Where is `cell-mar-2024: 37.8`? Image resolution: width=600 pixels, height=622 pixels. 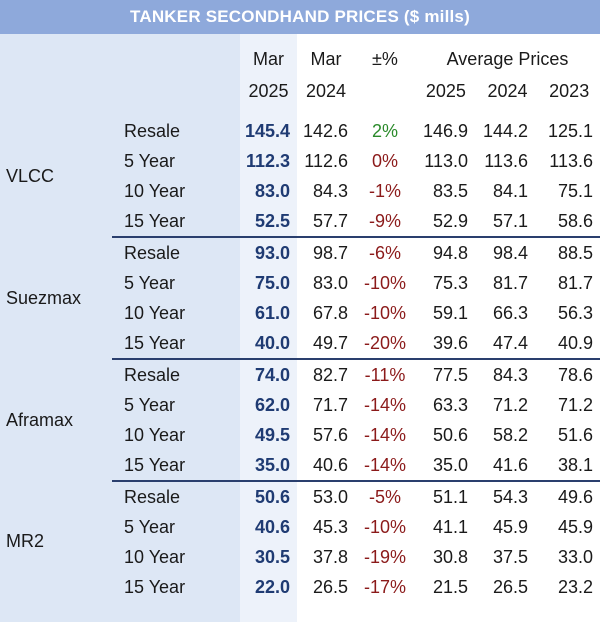
cell-mar-2024: 37.8 is located at coordinates (330, 556).